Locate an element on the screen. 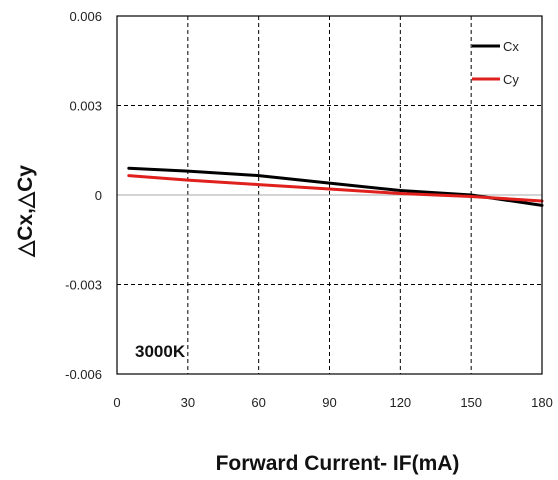 This screenshot has width=558, height=480. series-layer is located at coordinates (335, 186).